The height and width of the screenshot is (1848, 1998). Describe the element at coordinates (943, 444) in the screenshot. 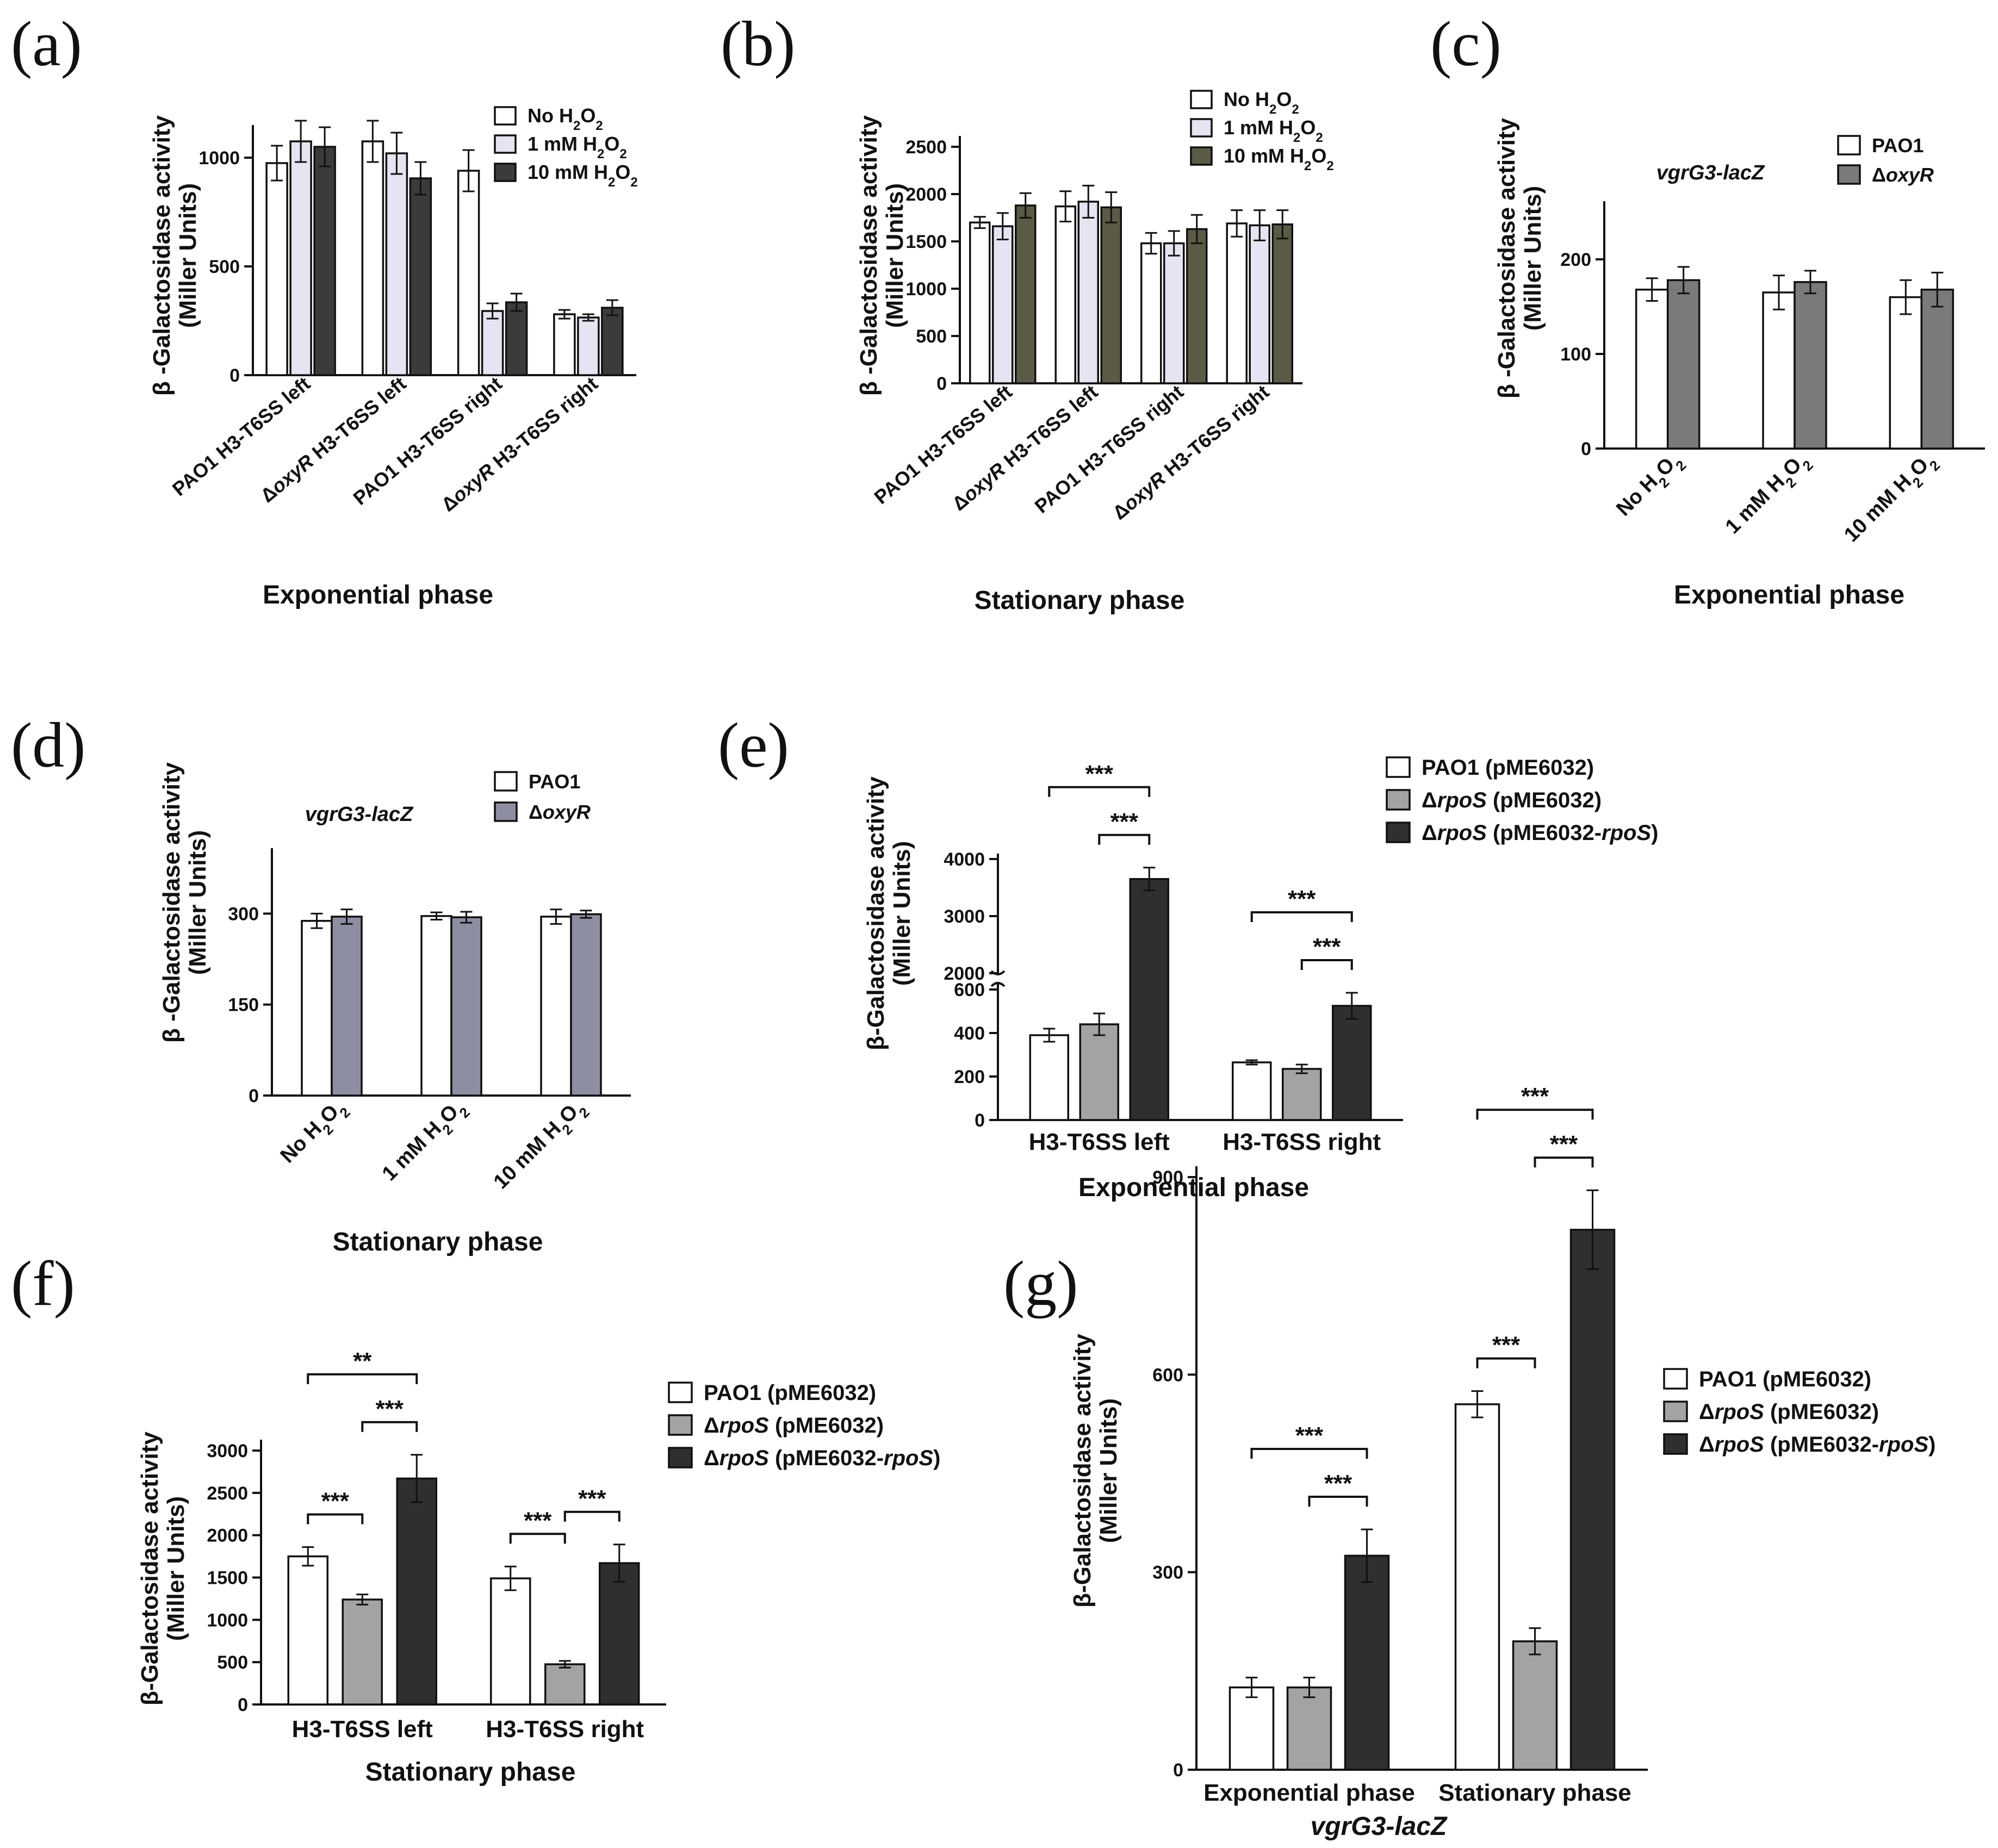

I see `category-label-b: PAO1 H3-T6SS left` at that location.